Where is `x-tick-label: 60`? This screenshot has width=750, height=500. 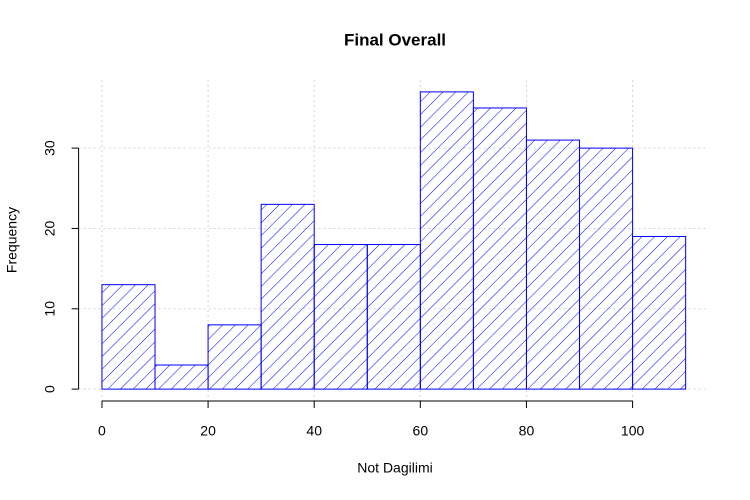 x-tick-label: 60 is located at coordinates (421, 431).